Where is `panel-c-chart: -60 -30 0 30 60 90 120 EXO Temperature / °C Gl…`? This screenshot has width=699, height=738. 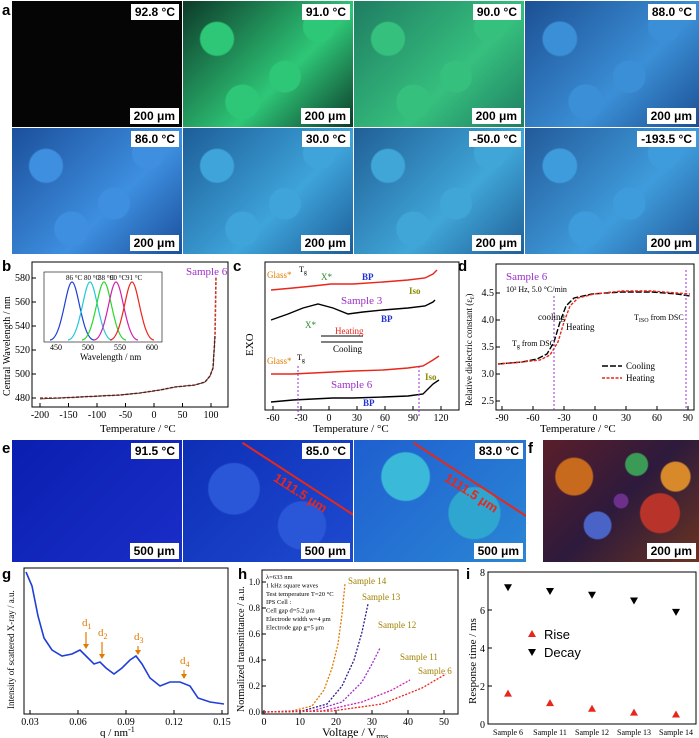
panel-c-chart: -60 -30 0 30 60 90 120 EXO Temperature / °C Gl… is located at coordinates (352, 347).